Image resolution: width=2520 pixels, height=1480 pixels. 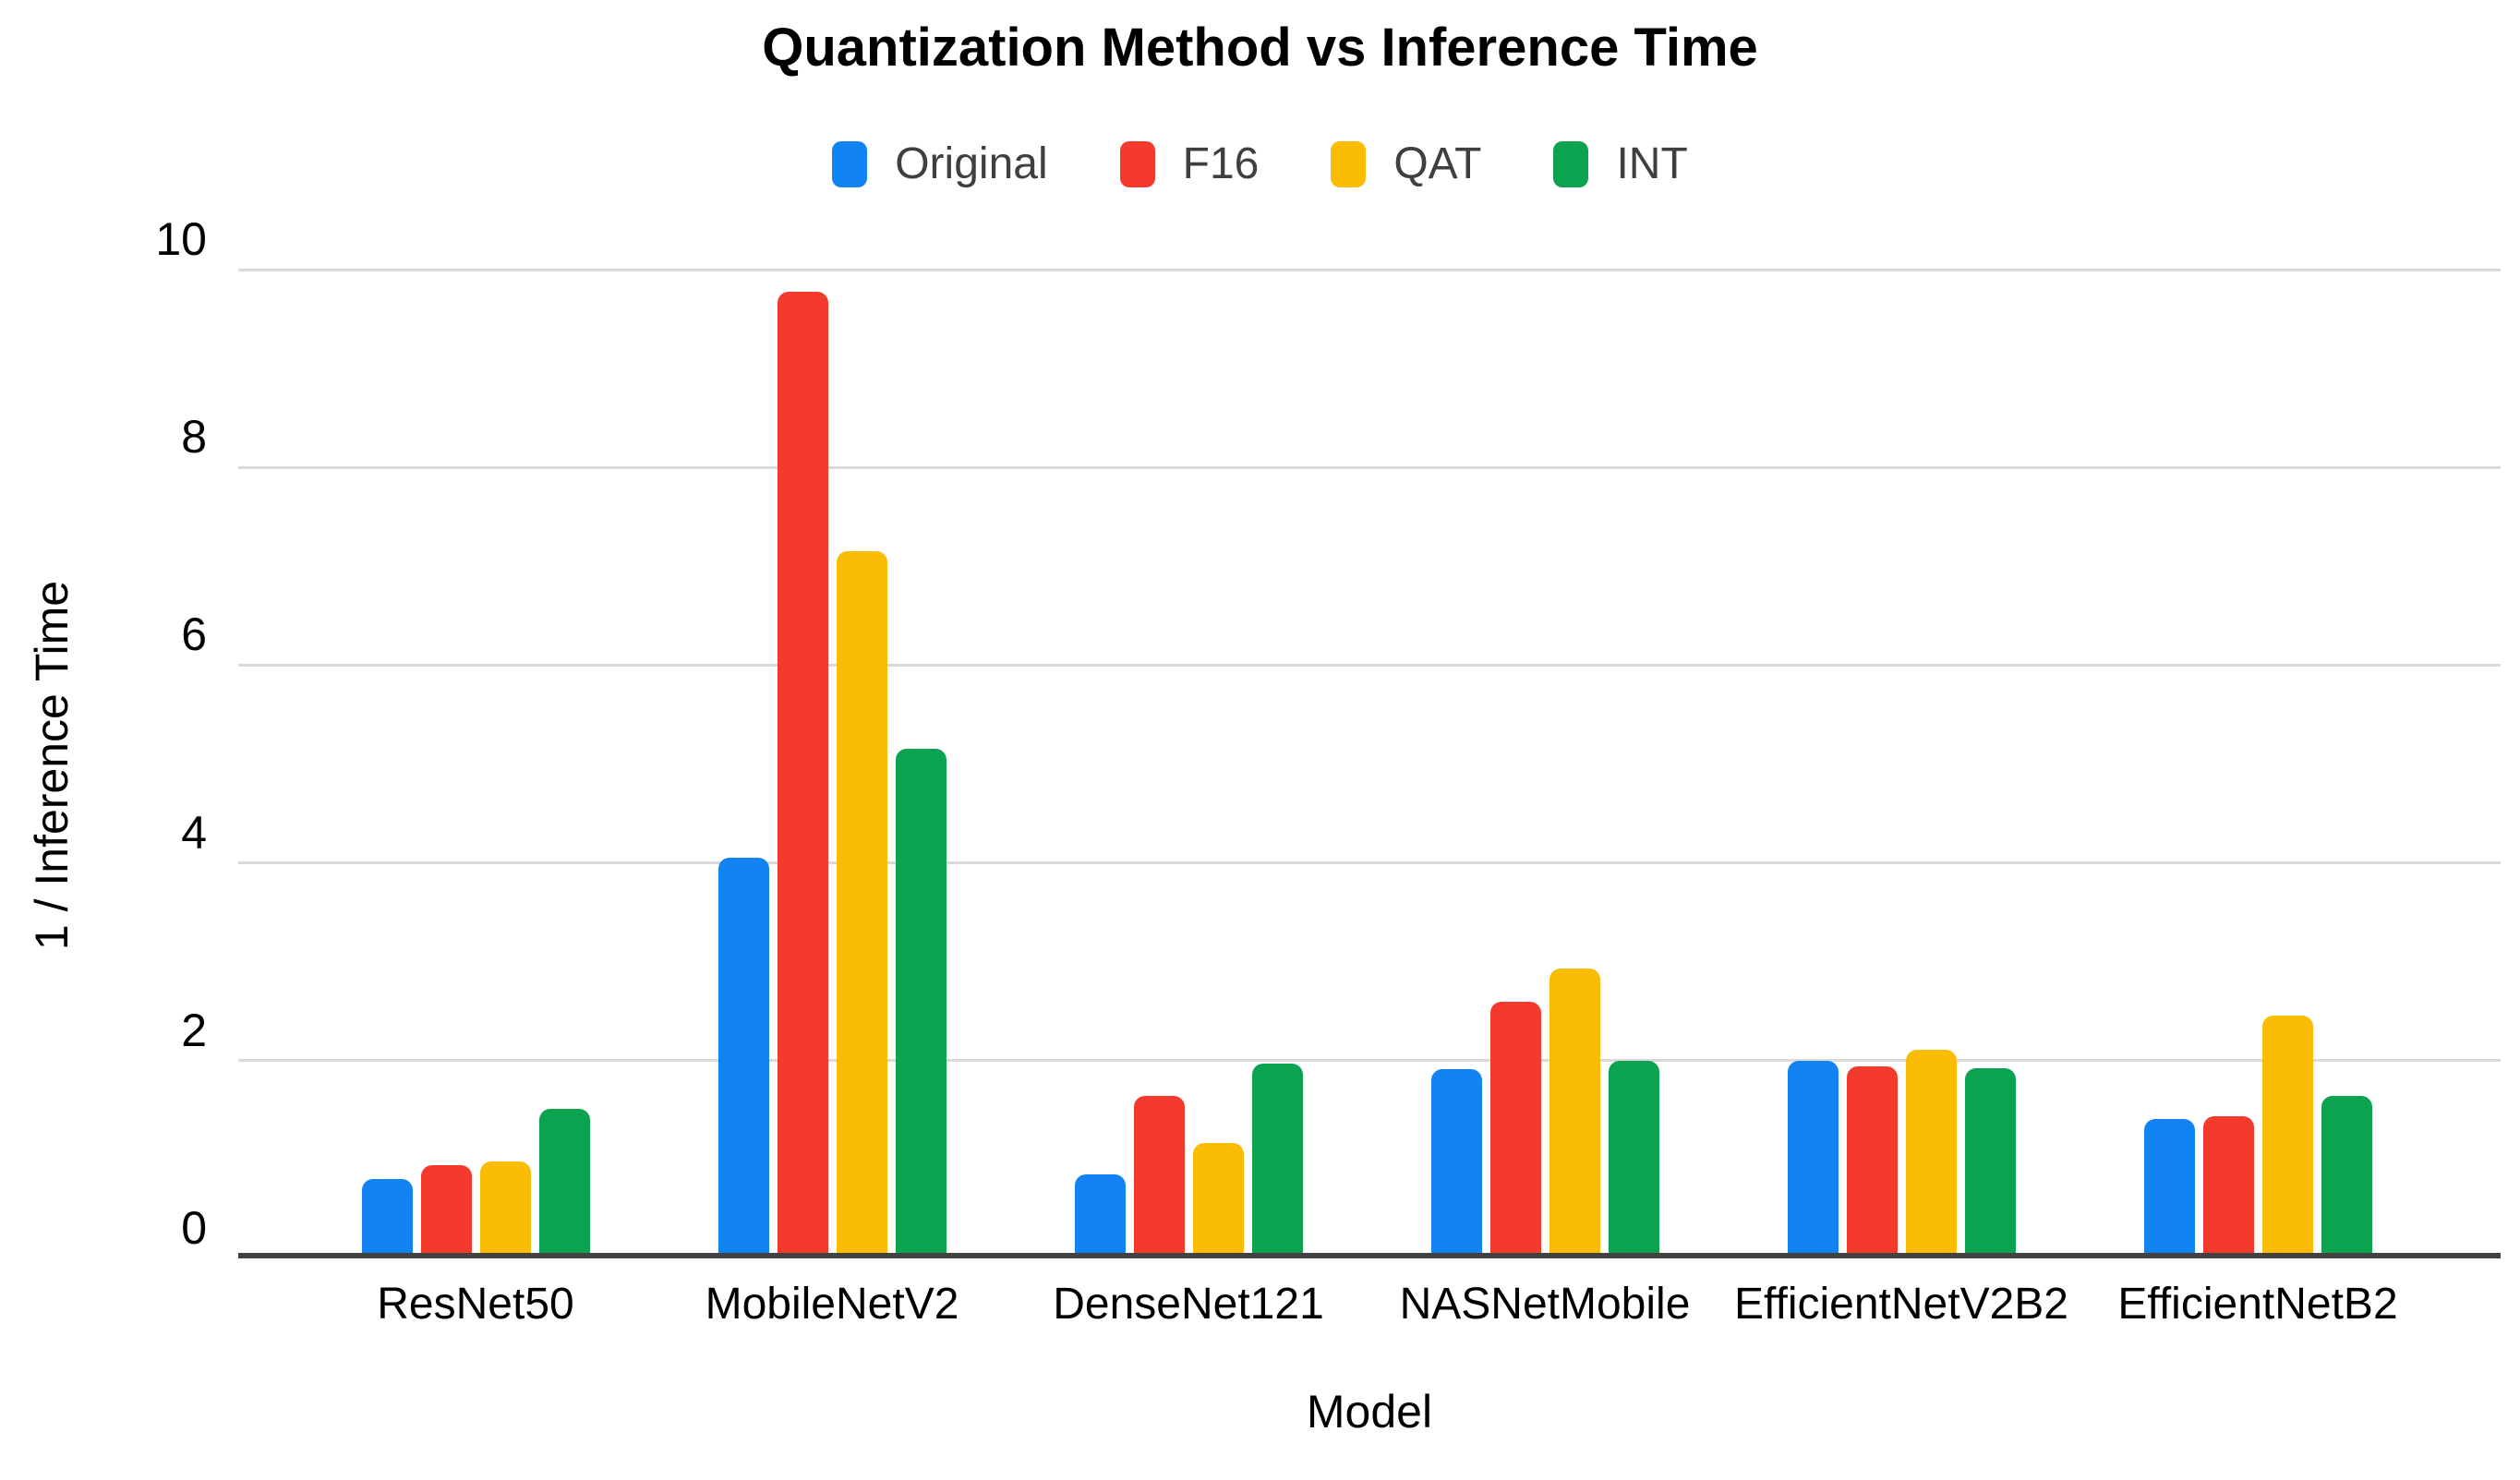 I want to click on y-tick-label-2: 2, so click(x=194, y=1030).